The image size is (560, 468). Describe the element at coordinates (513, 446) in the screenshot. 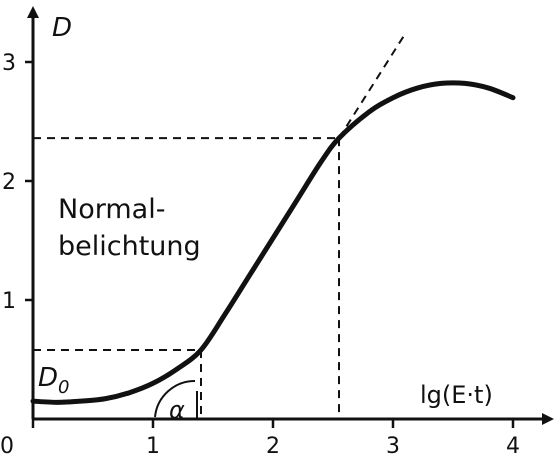

I see `x-tick-label: 4` at that location.